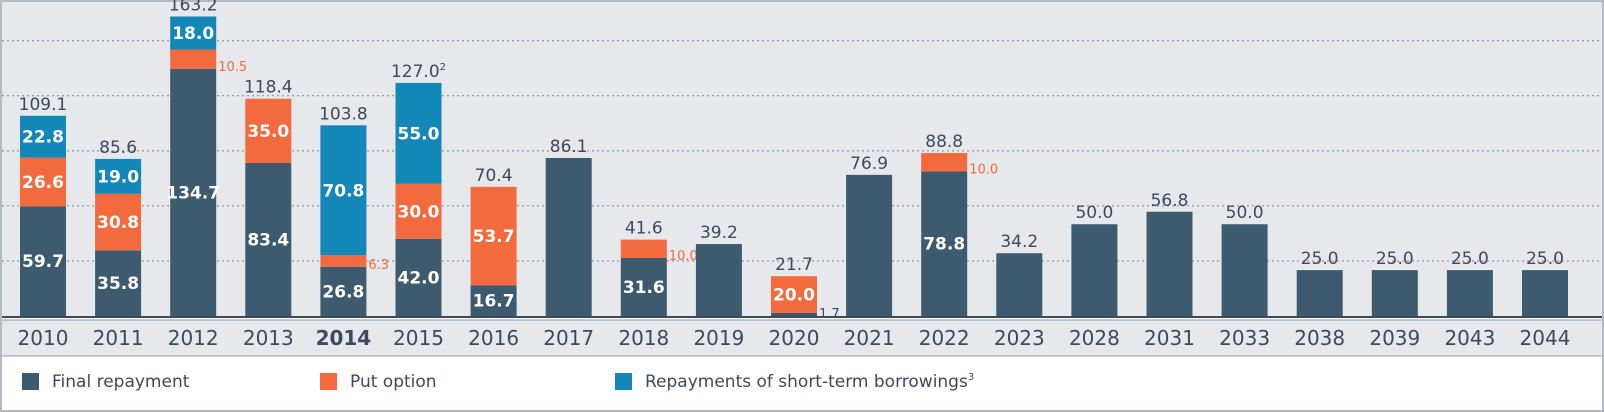 The width and height of the screenshot is (1604, 412). What do you see at coordinates (418, 338) in the screenshot?
I see `x-tick-label: 2015` at bounding box center [418, 338].